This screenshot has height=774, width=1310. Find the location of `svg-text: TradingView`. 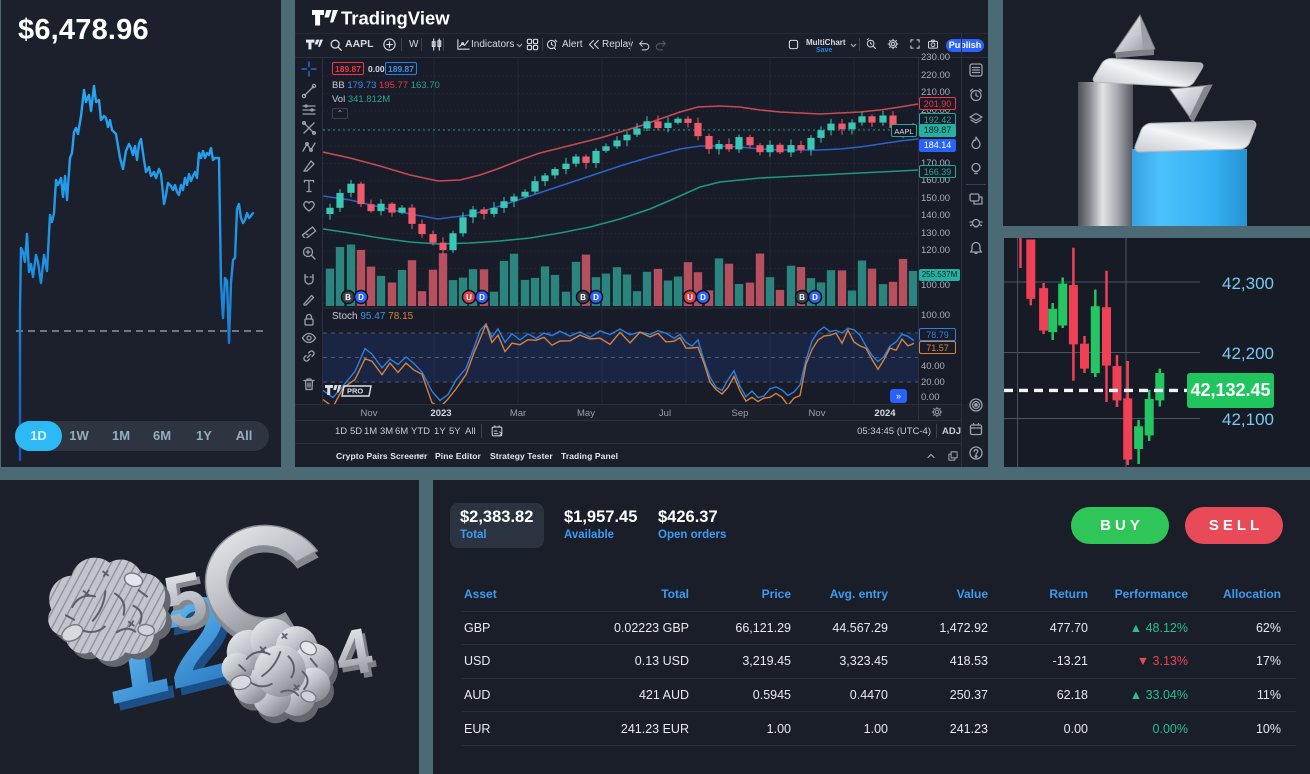

svg-text: TradingView is located at coordinates (395, 18).